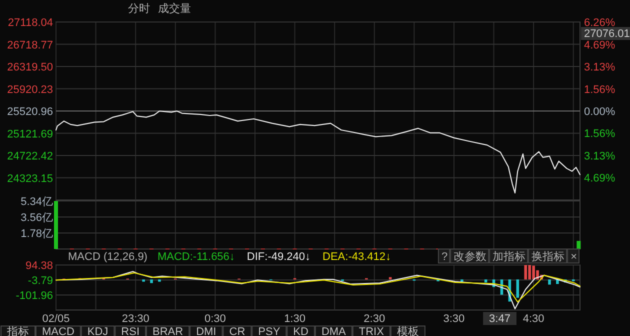 Image resolution: width=630 pixels, height=336 pixels. I want to click on y-tick-label: 27118.04, so click(30, 23).